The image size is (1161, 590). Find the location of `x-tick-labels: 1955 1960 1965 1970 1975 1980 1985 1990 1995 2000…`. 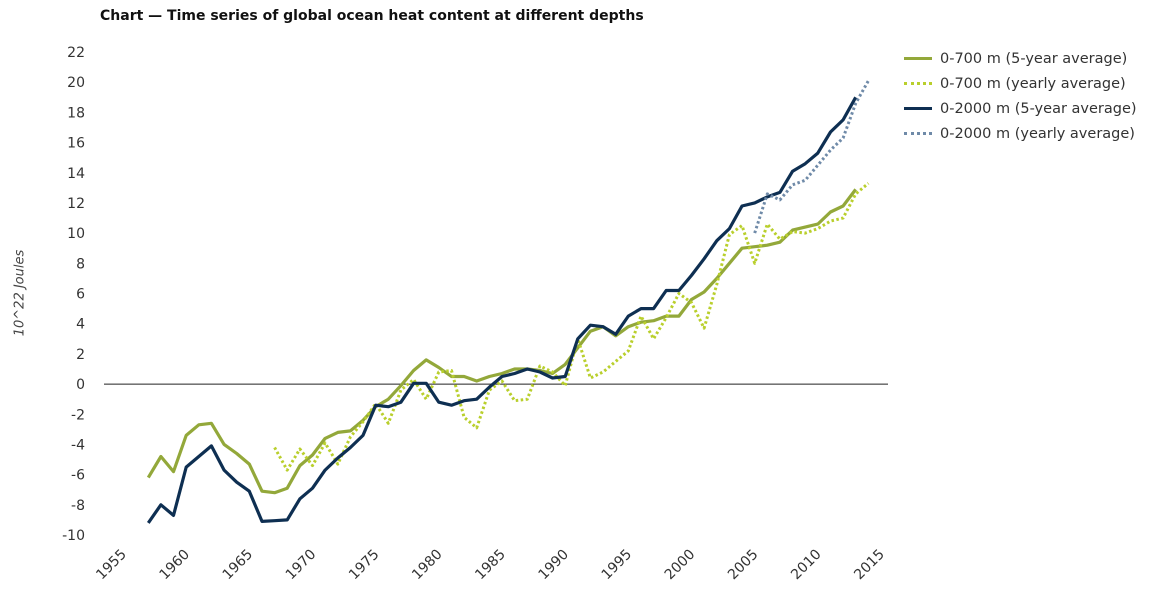

x-tick-labels: 1955 1960 1965 1970 1975 1980 1985 1990 1995 2000… is located at coordinates (490, 565).